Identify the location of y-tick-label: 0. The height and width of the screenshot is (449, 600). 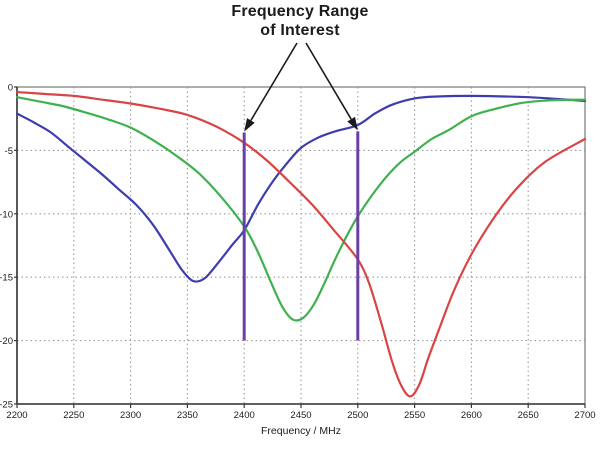
(10, 88).